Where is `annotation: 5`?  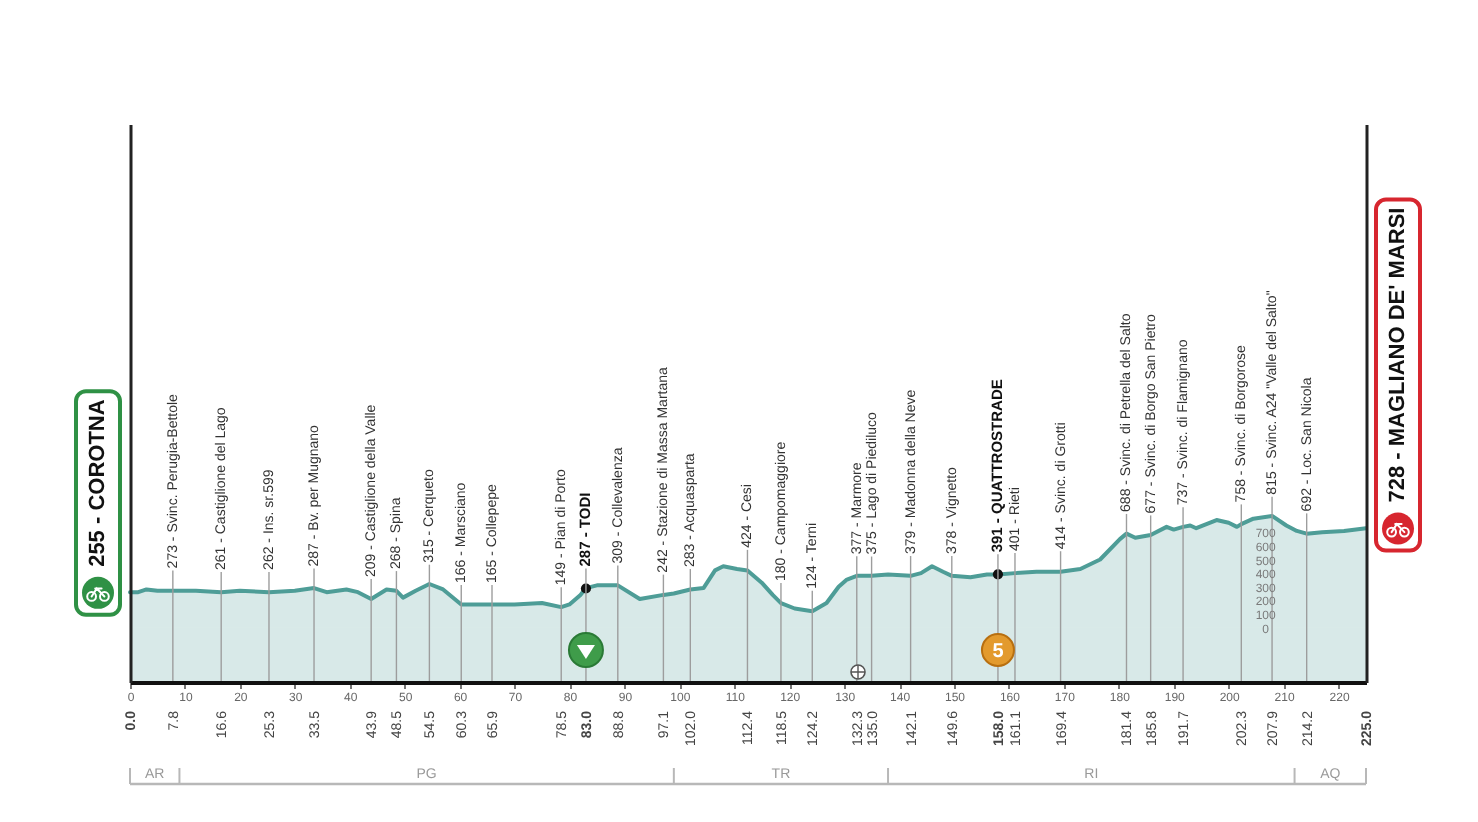
annotation: 5 is located at coordinates (998, 652).